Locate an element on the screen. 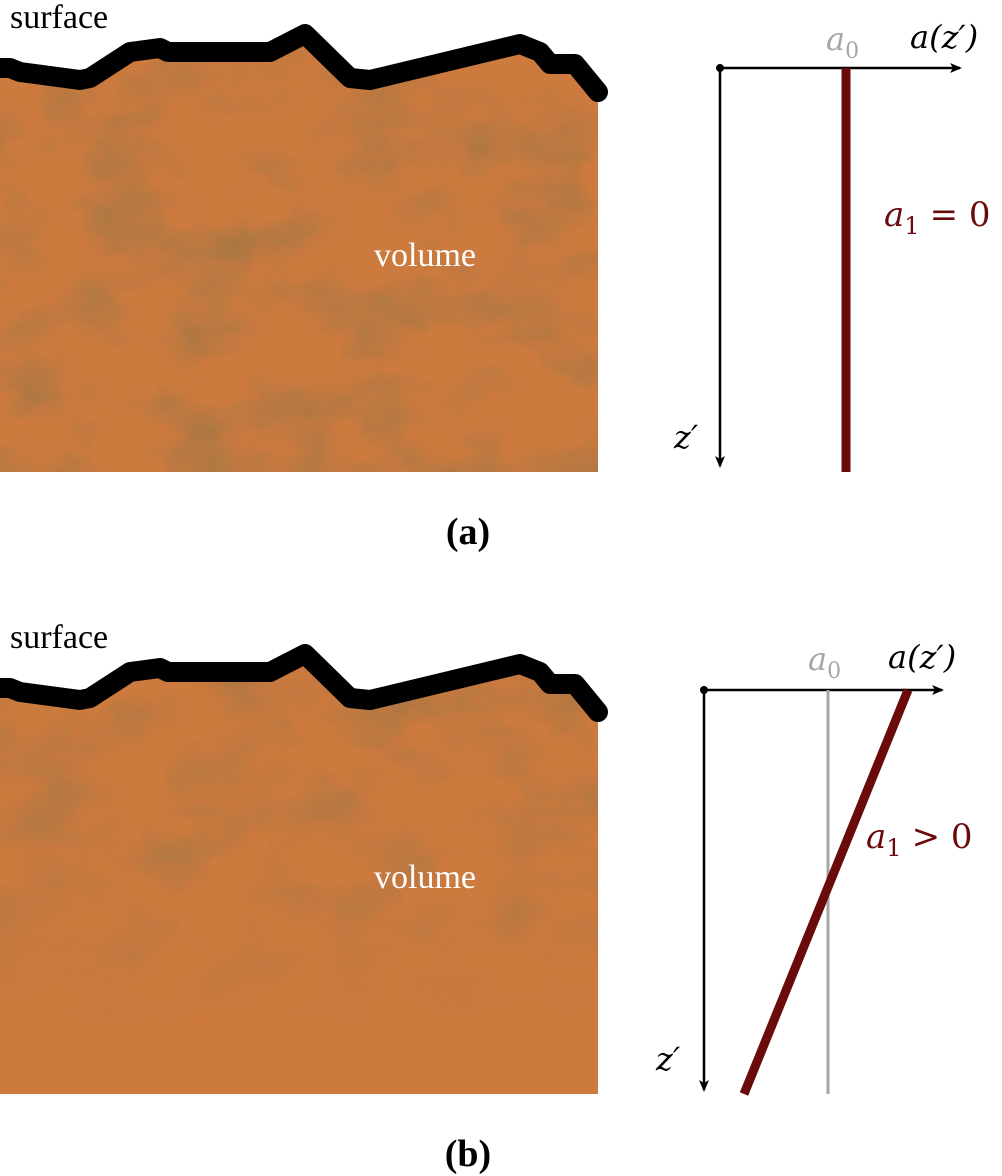 The image size is (1002, 1176). axis-x-label-b: a(z′) is located at coordinates (922, 657).